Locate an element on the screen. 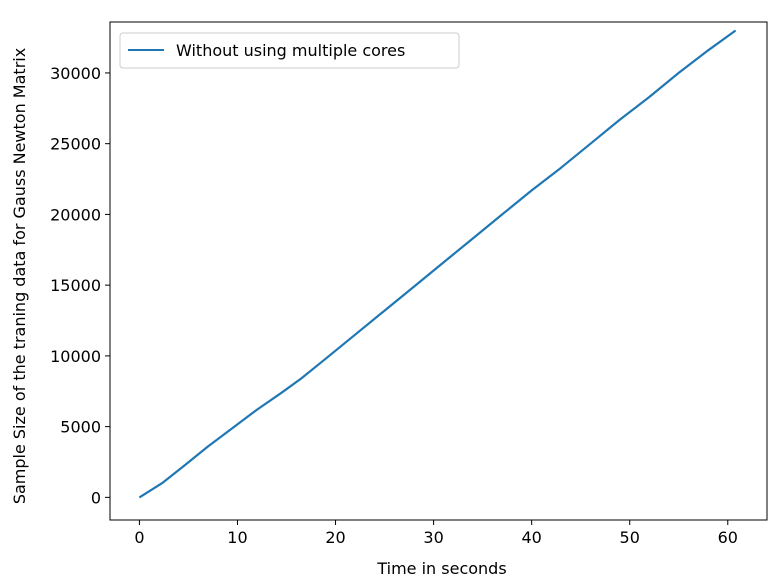 Image resolution: width=768 pixels, height=578 pixels. legend-box is located at coordinates (289, 50).